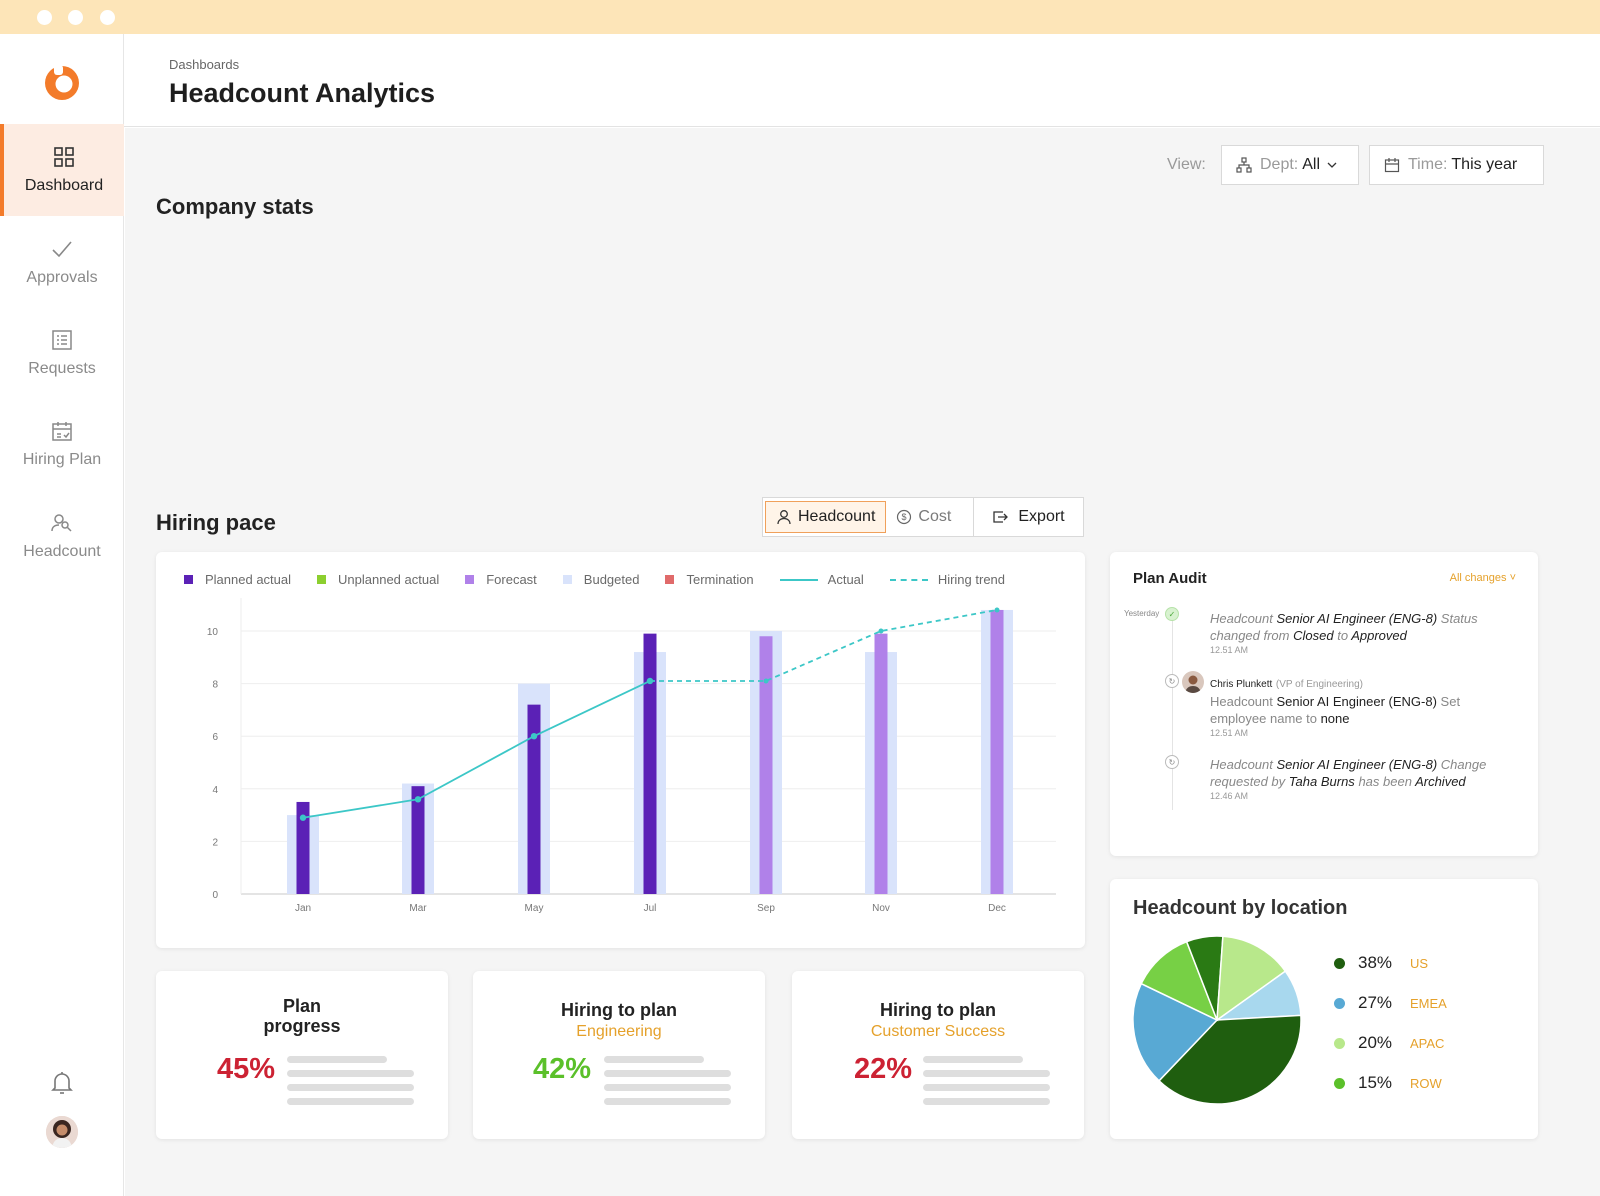  What do you see at coordinates (862, 80) in the screenshot?
I see `page-header: Dashboards Headcount Analytics` at bounding box center [862, 80].